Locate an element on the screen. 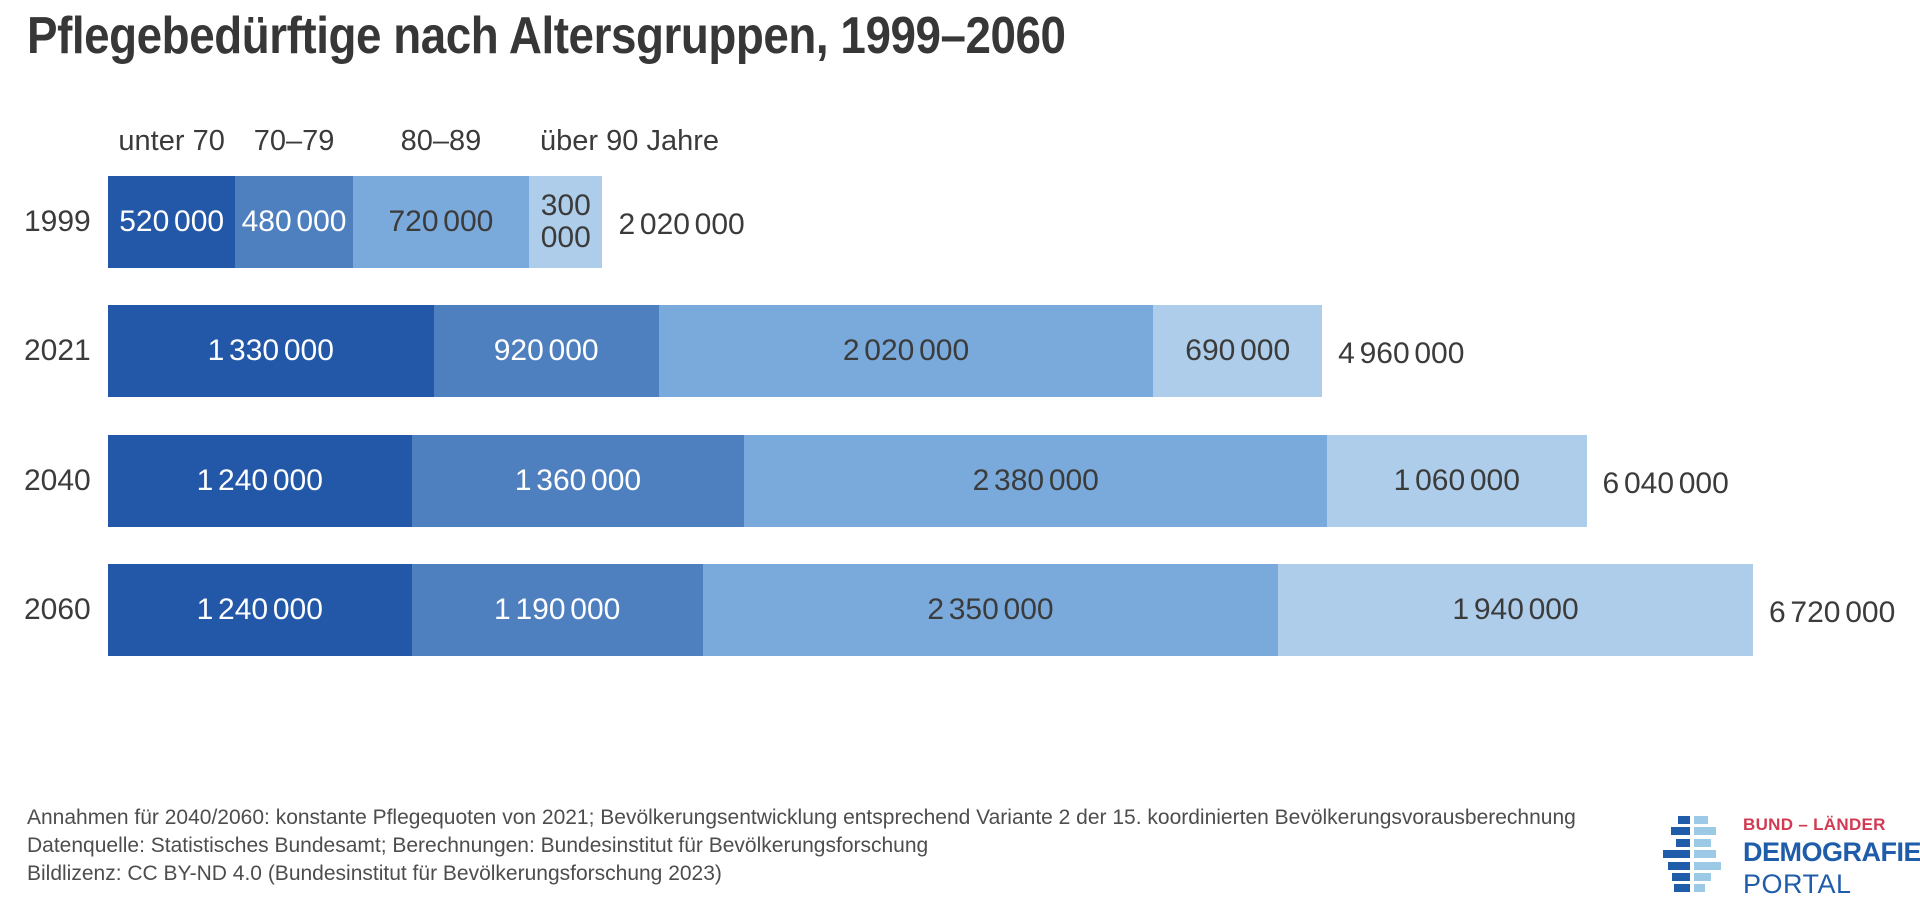 This screenshot has width=1920, height=906. bar-segment-2060-70-79: 1 190 000 is located at coordinates (557, 610).